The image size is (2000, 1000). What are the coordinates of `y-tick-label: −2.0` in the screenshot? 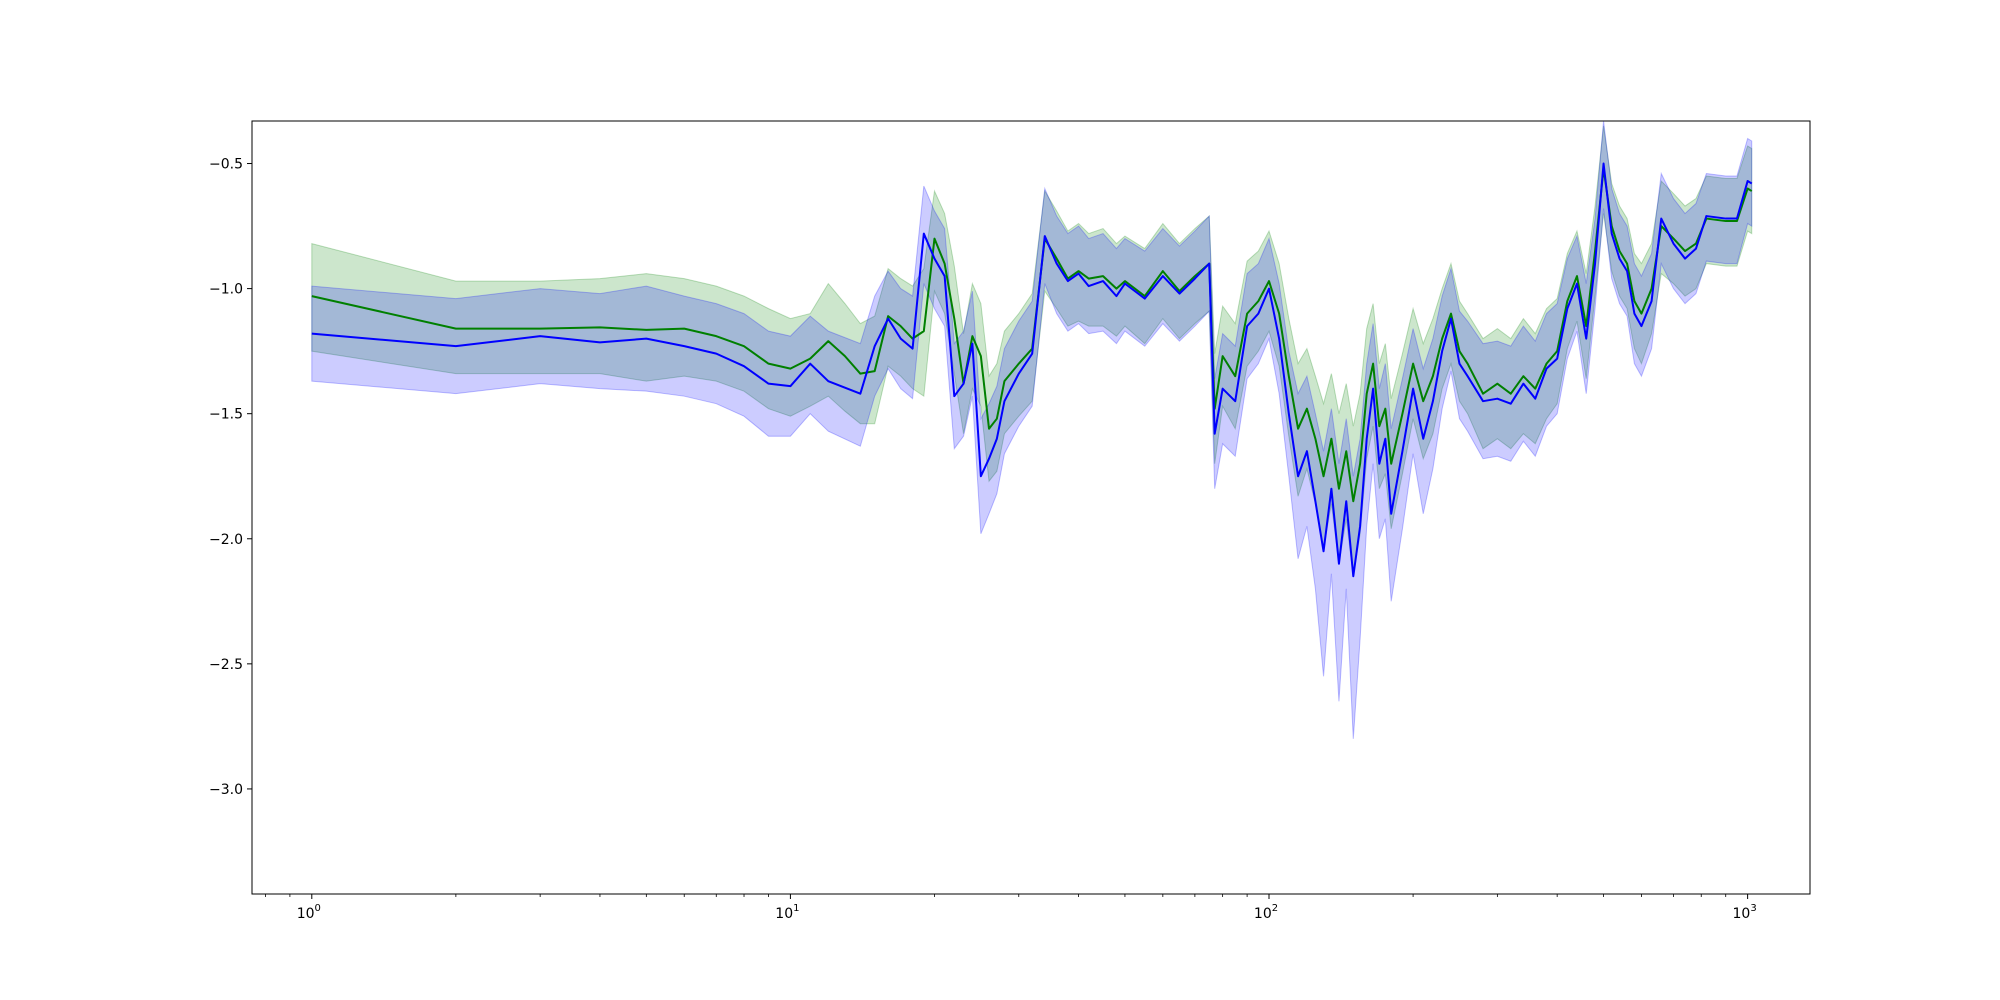 It's located at (226, 540).